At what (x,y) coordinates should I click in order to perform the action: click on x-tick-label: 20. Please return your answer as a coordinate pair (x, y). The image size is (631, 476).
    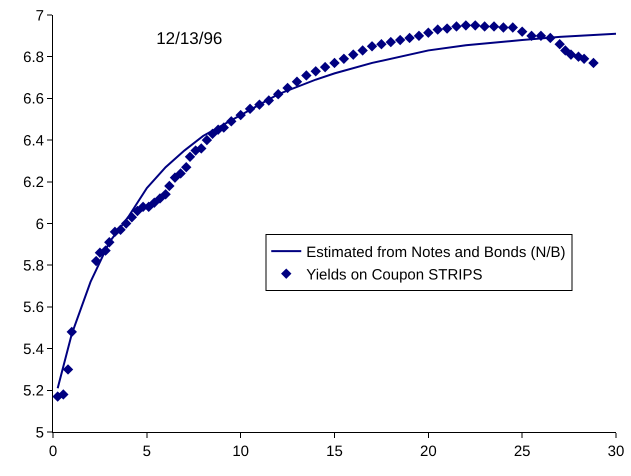
    Looking at the image, I should click on (428, 451).